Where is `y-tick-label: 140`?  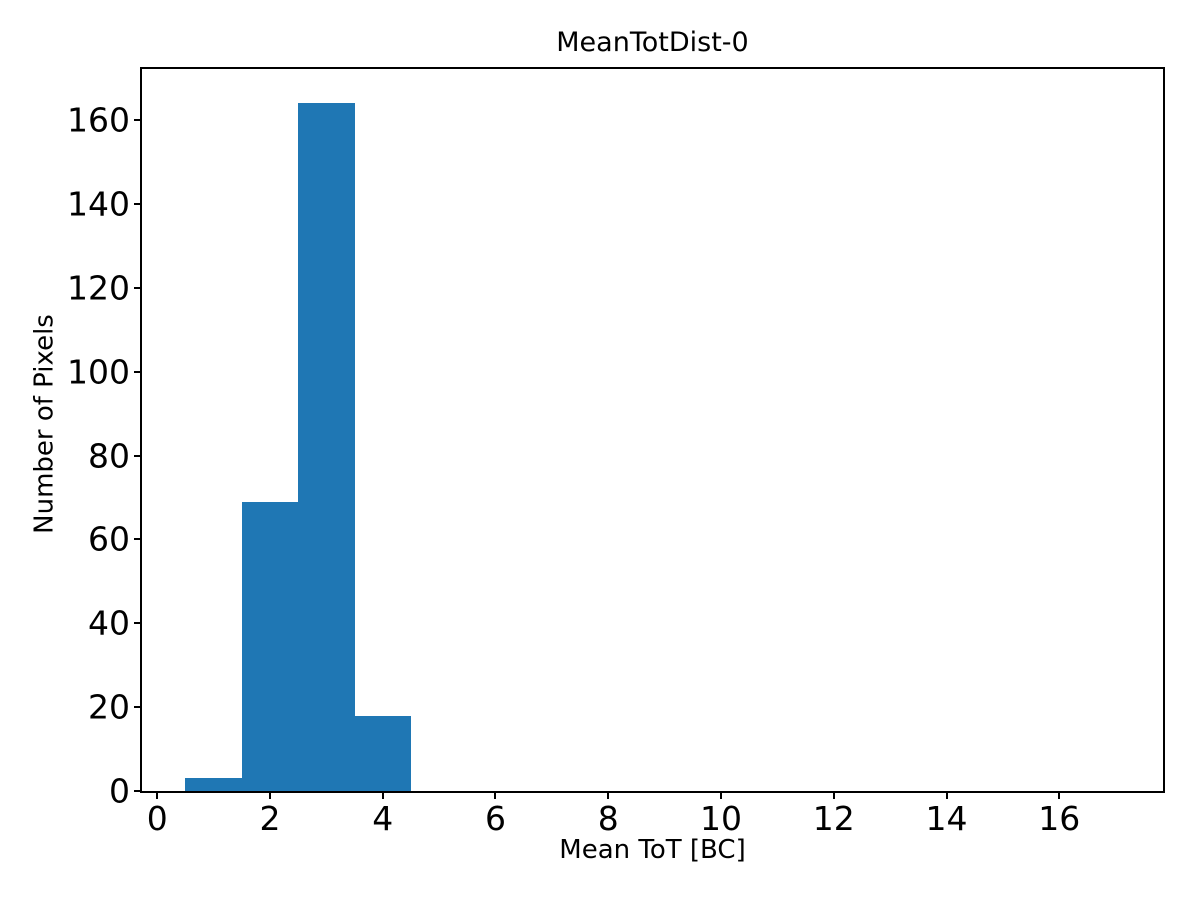 y-tick-label: 140 is located at coordinates (98, 204).